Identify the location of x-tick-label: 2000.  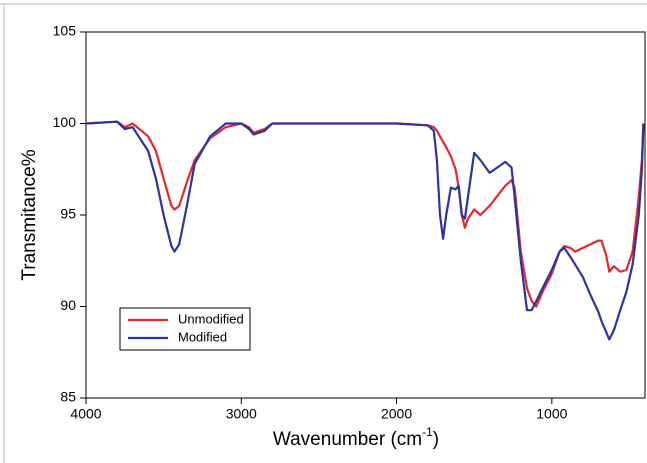
(396, 414).